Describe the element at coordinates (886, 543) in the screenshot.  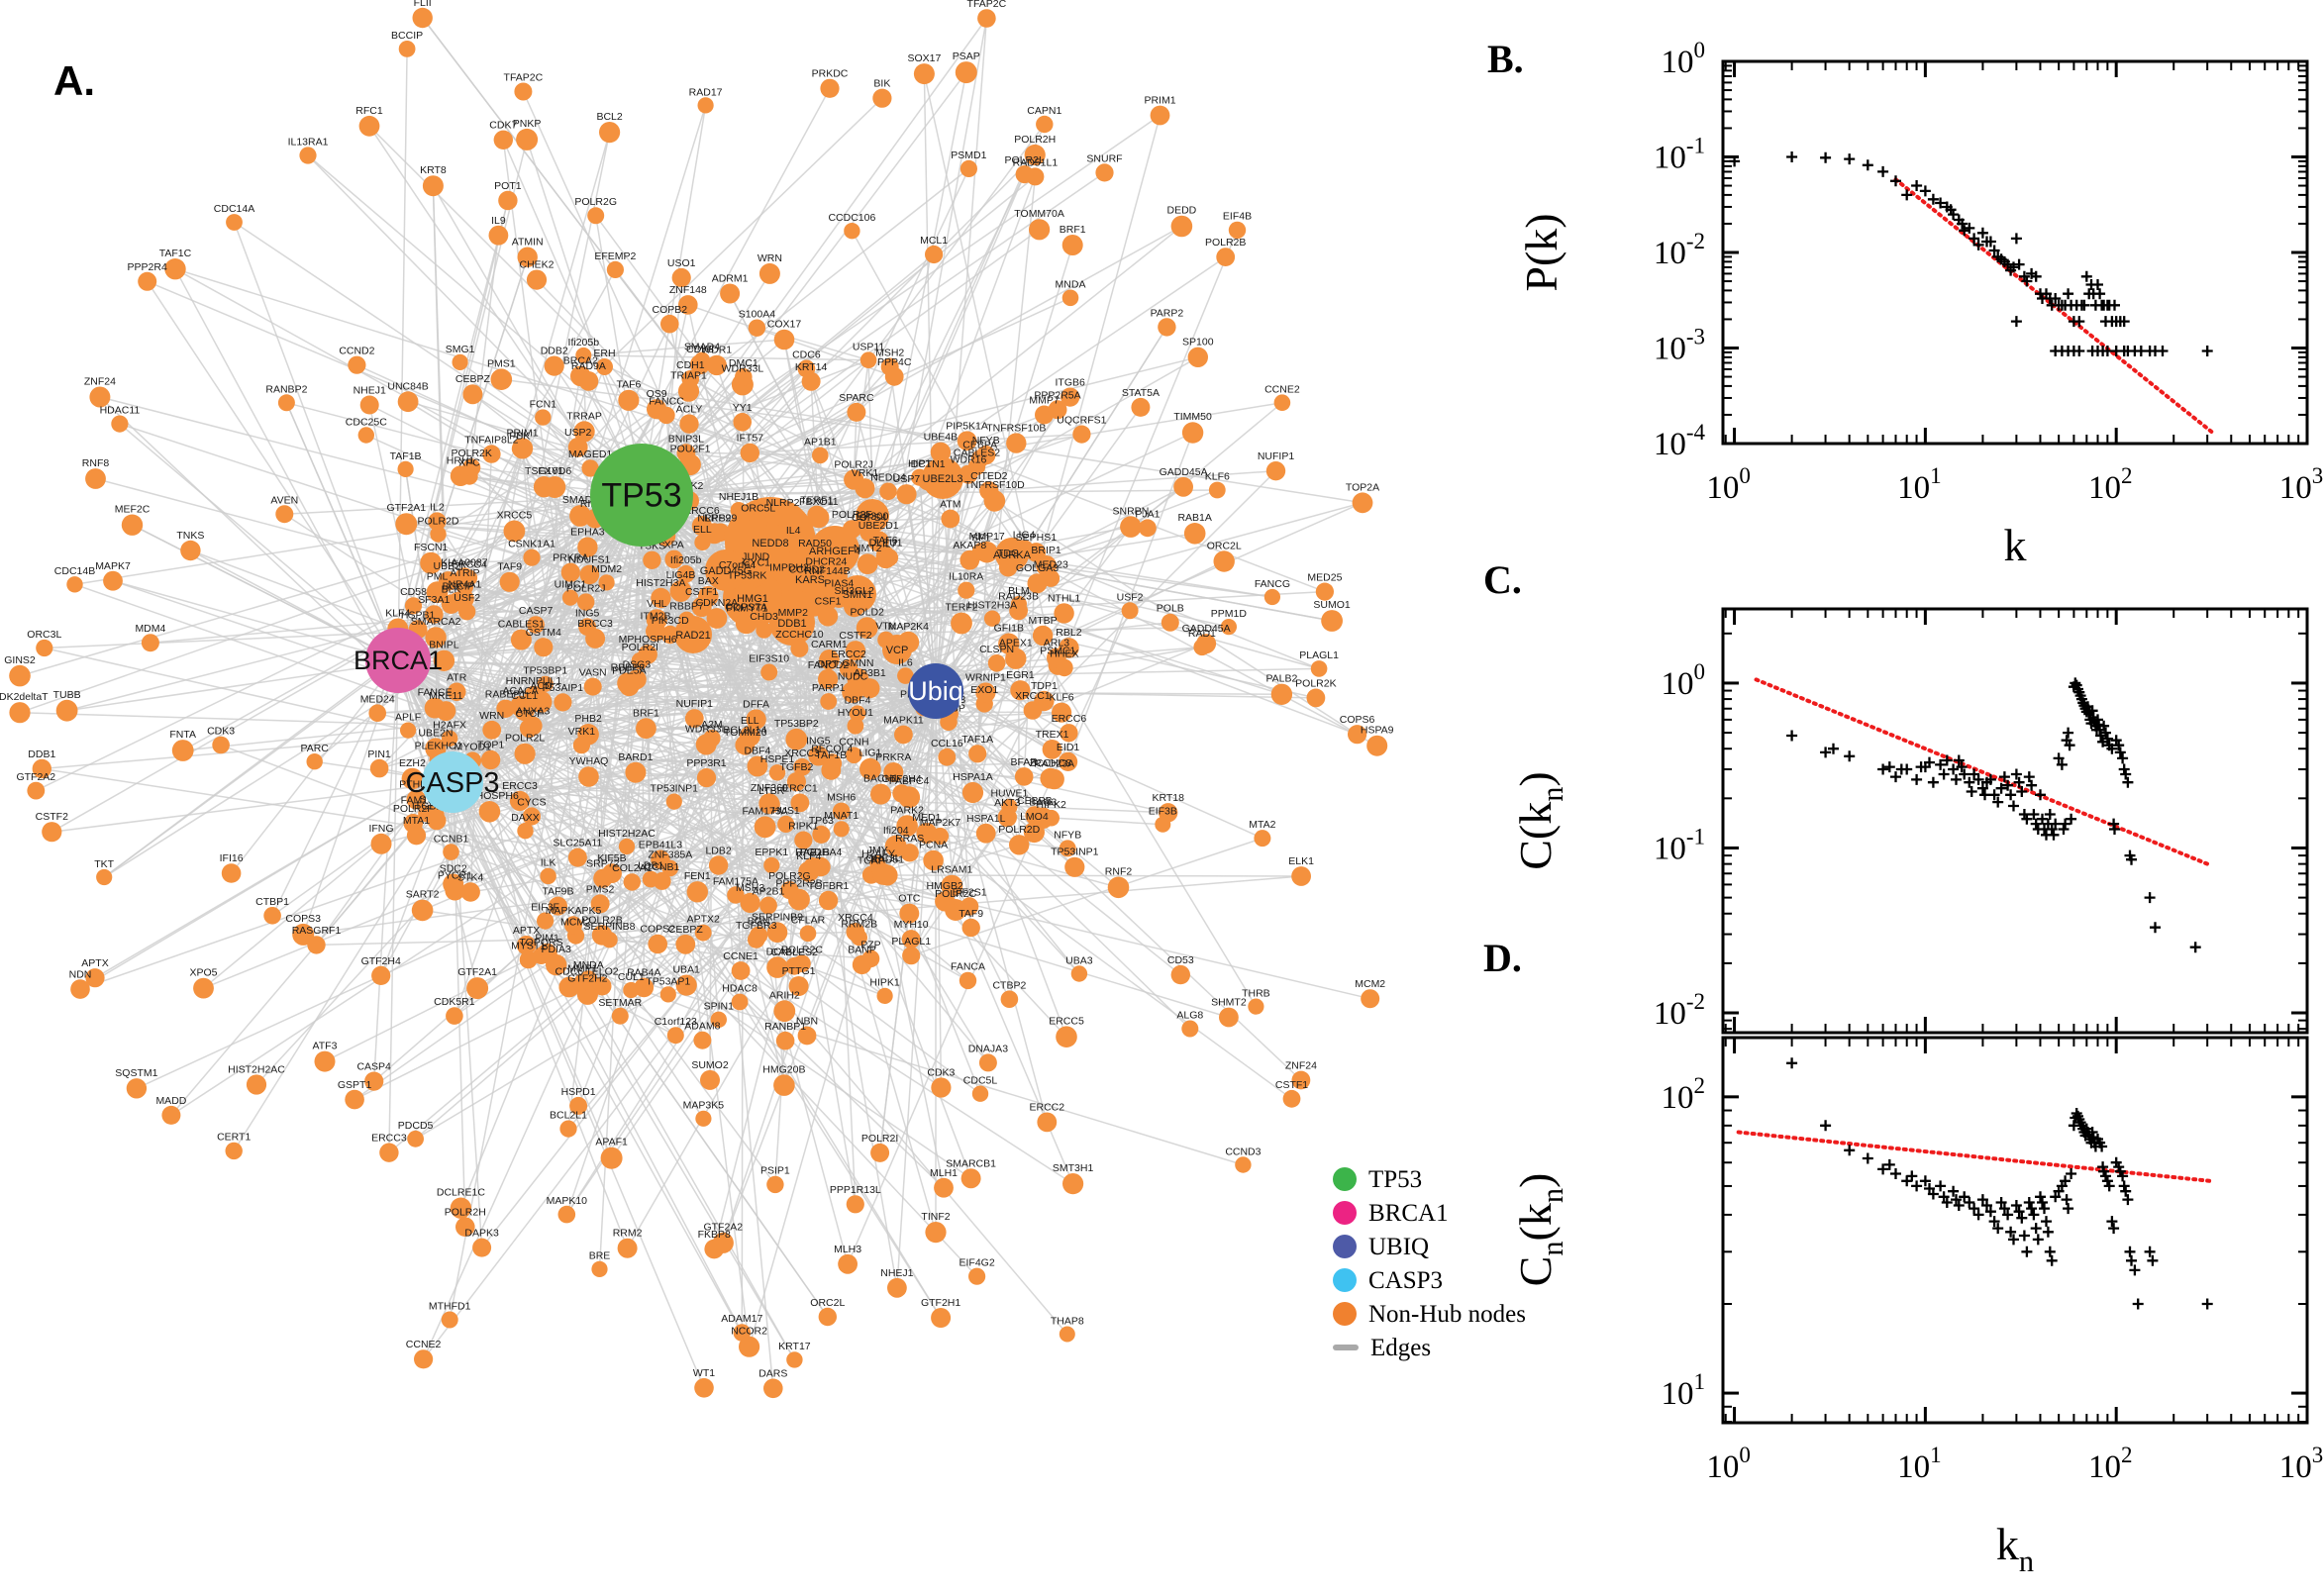
I see `node-label: DLEU1` at that location.